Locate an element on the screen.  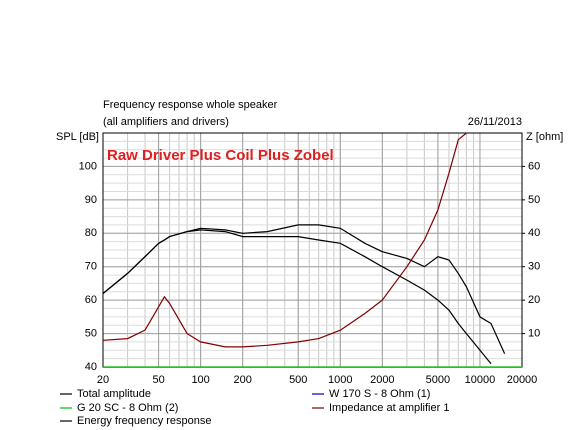
legend-label: G 20 SC - 8 Ohm (2) is located at coordinates (127, 408).